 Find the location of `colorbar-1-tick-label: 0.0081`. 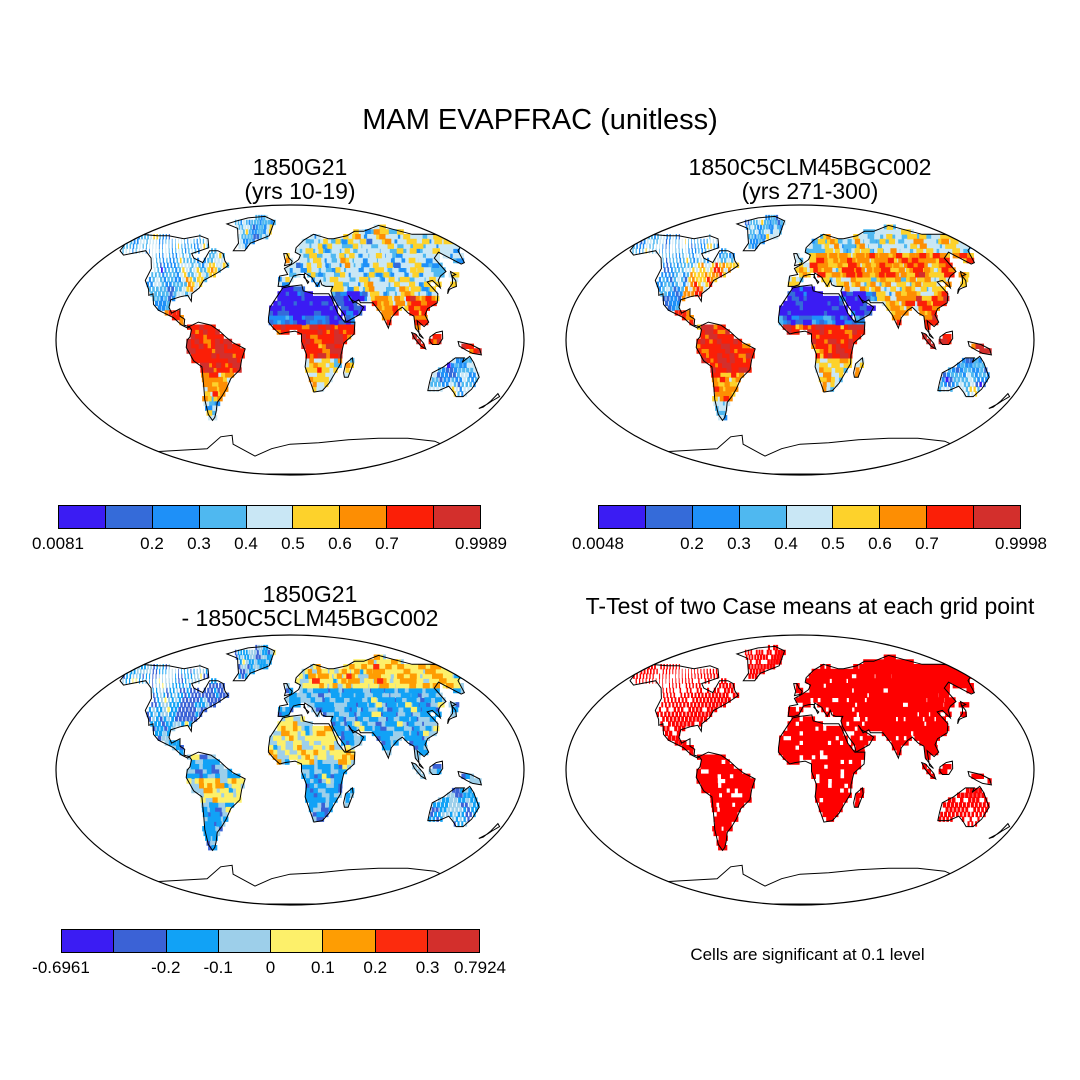

colorbar-1-tick-label: 0.0081 is located at coordinates (58, 543).